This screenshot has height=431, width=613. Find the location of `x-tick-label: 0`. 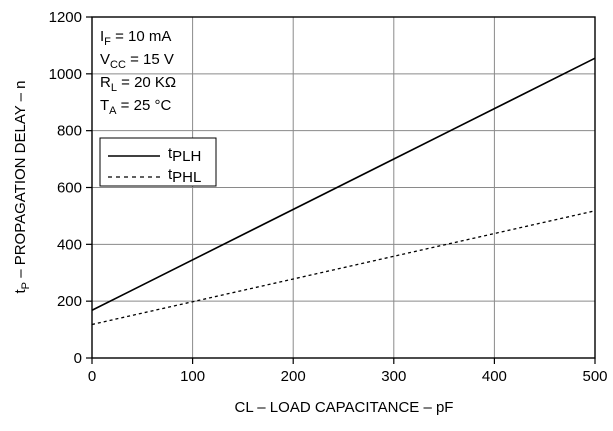

x-tick-label: 0 is located at coordinates (92, 376).